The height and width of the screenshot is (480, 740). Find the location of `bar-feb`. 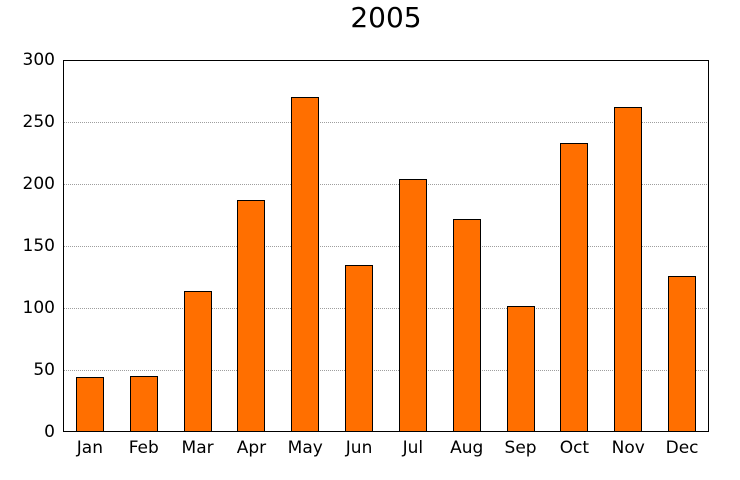

bar-feb is located at coordinates (143, 404).